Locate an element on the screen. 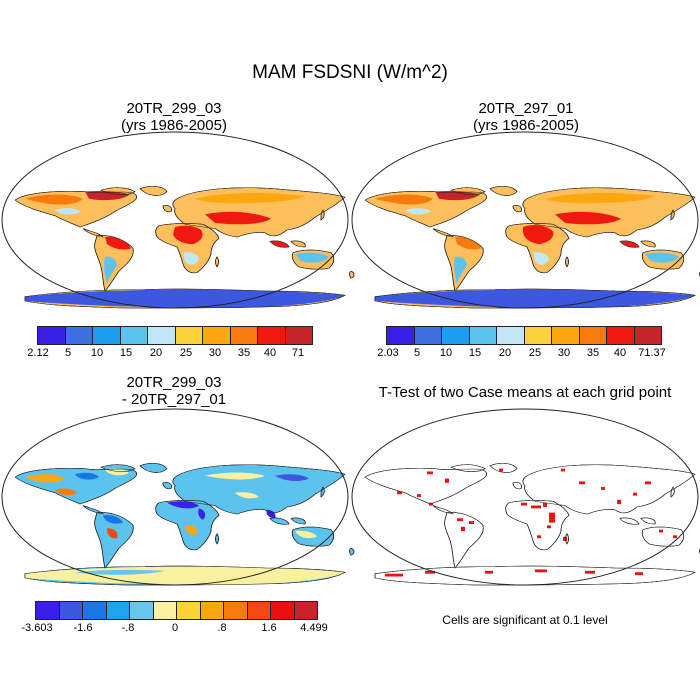 The height and width of the screenshot is (700, 700). colorbar-tick: .8 is located at coordinates (222, 628).